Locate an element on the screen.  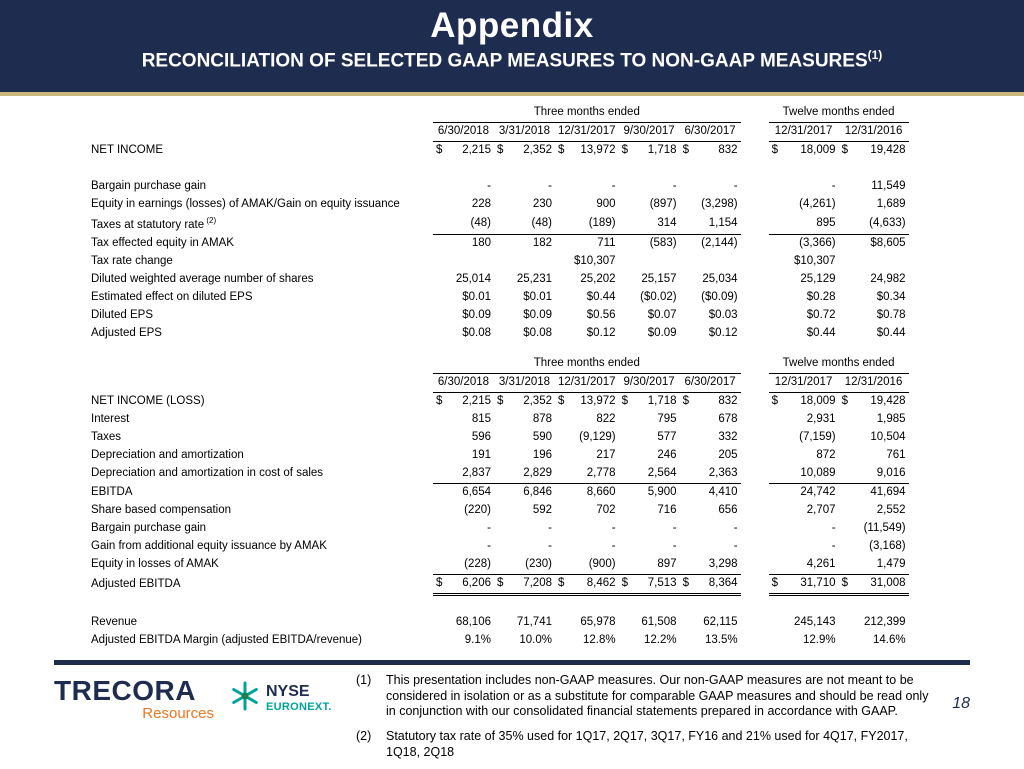
table-cell: (2,144) is located at coordinates (719, 243).